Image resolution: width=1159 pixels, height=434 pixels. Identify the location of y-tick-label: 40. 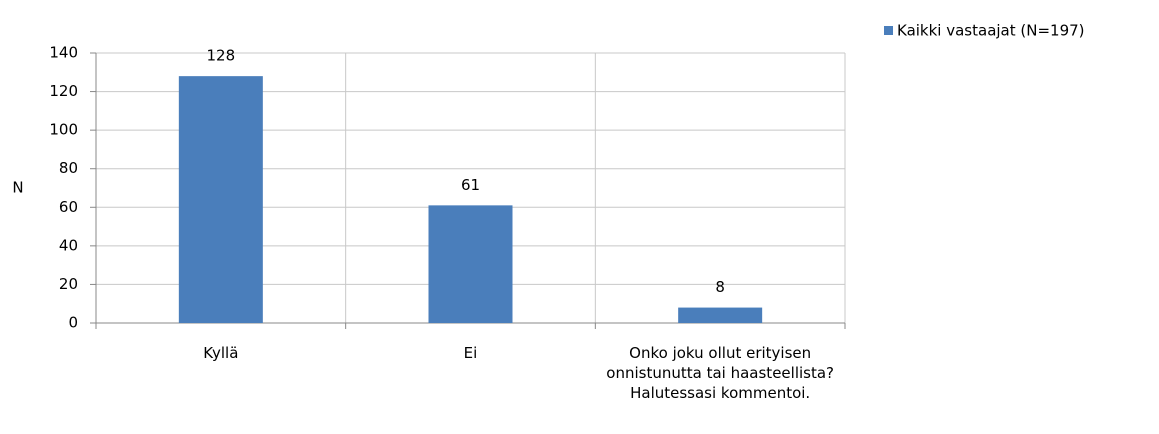
(68, 245).